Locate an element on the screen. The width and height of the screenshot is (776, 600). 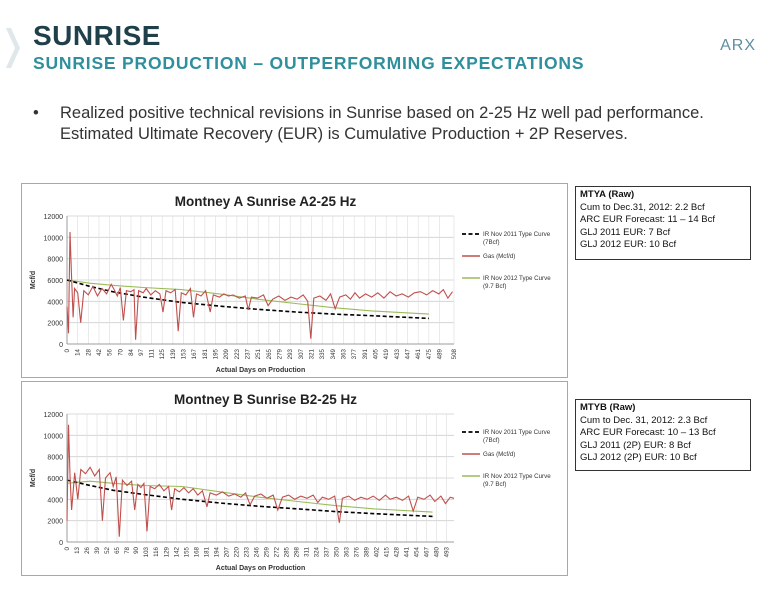
x-tick-label: 78 is located at coordinates (127, 549).